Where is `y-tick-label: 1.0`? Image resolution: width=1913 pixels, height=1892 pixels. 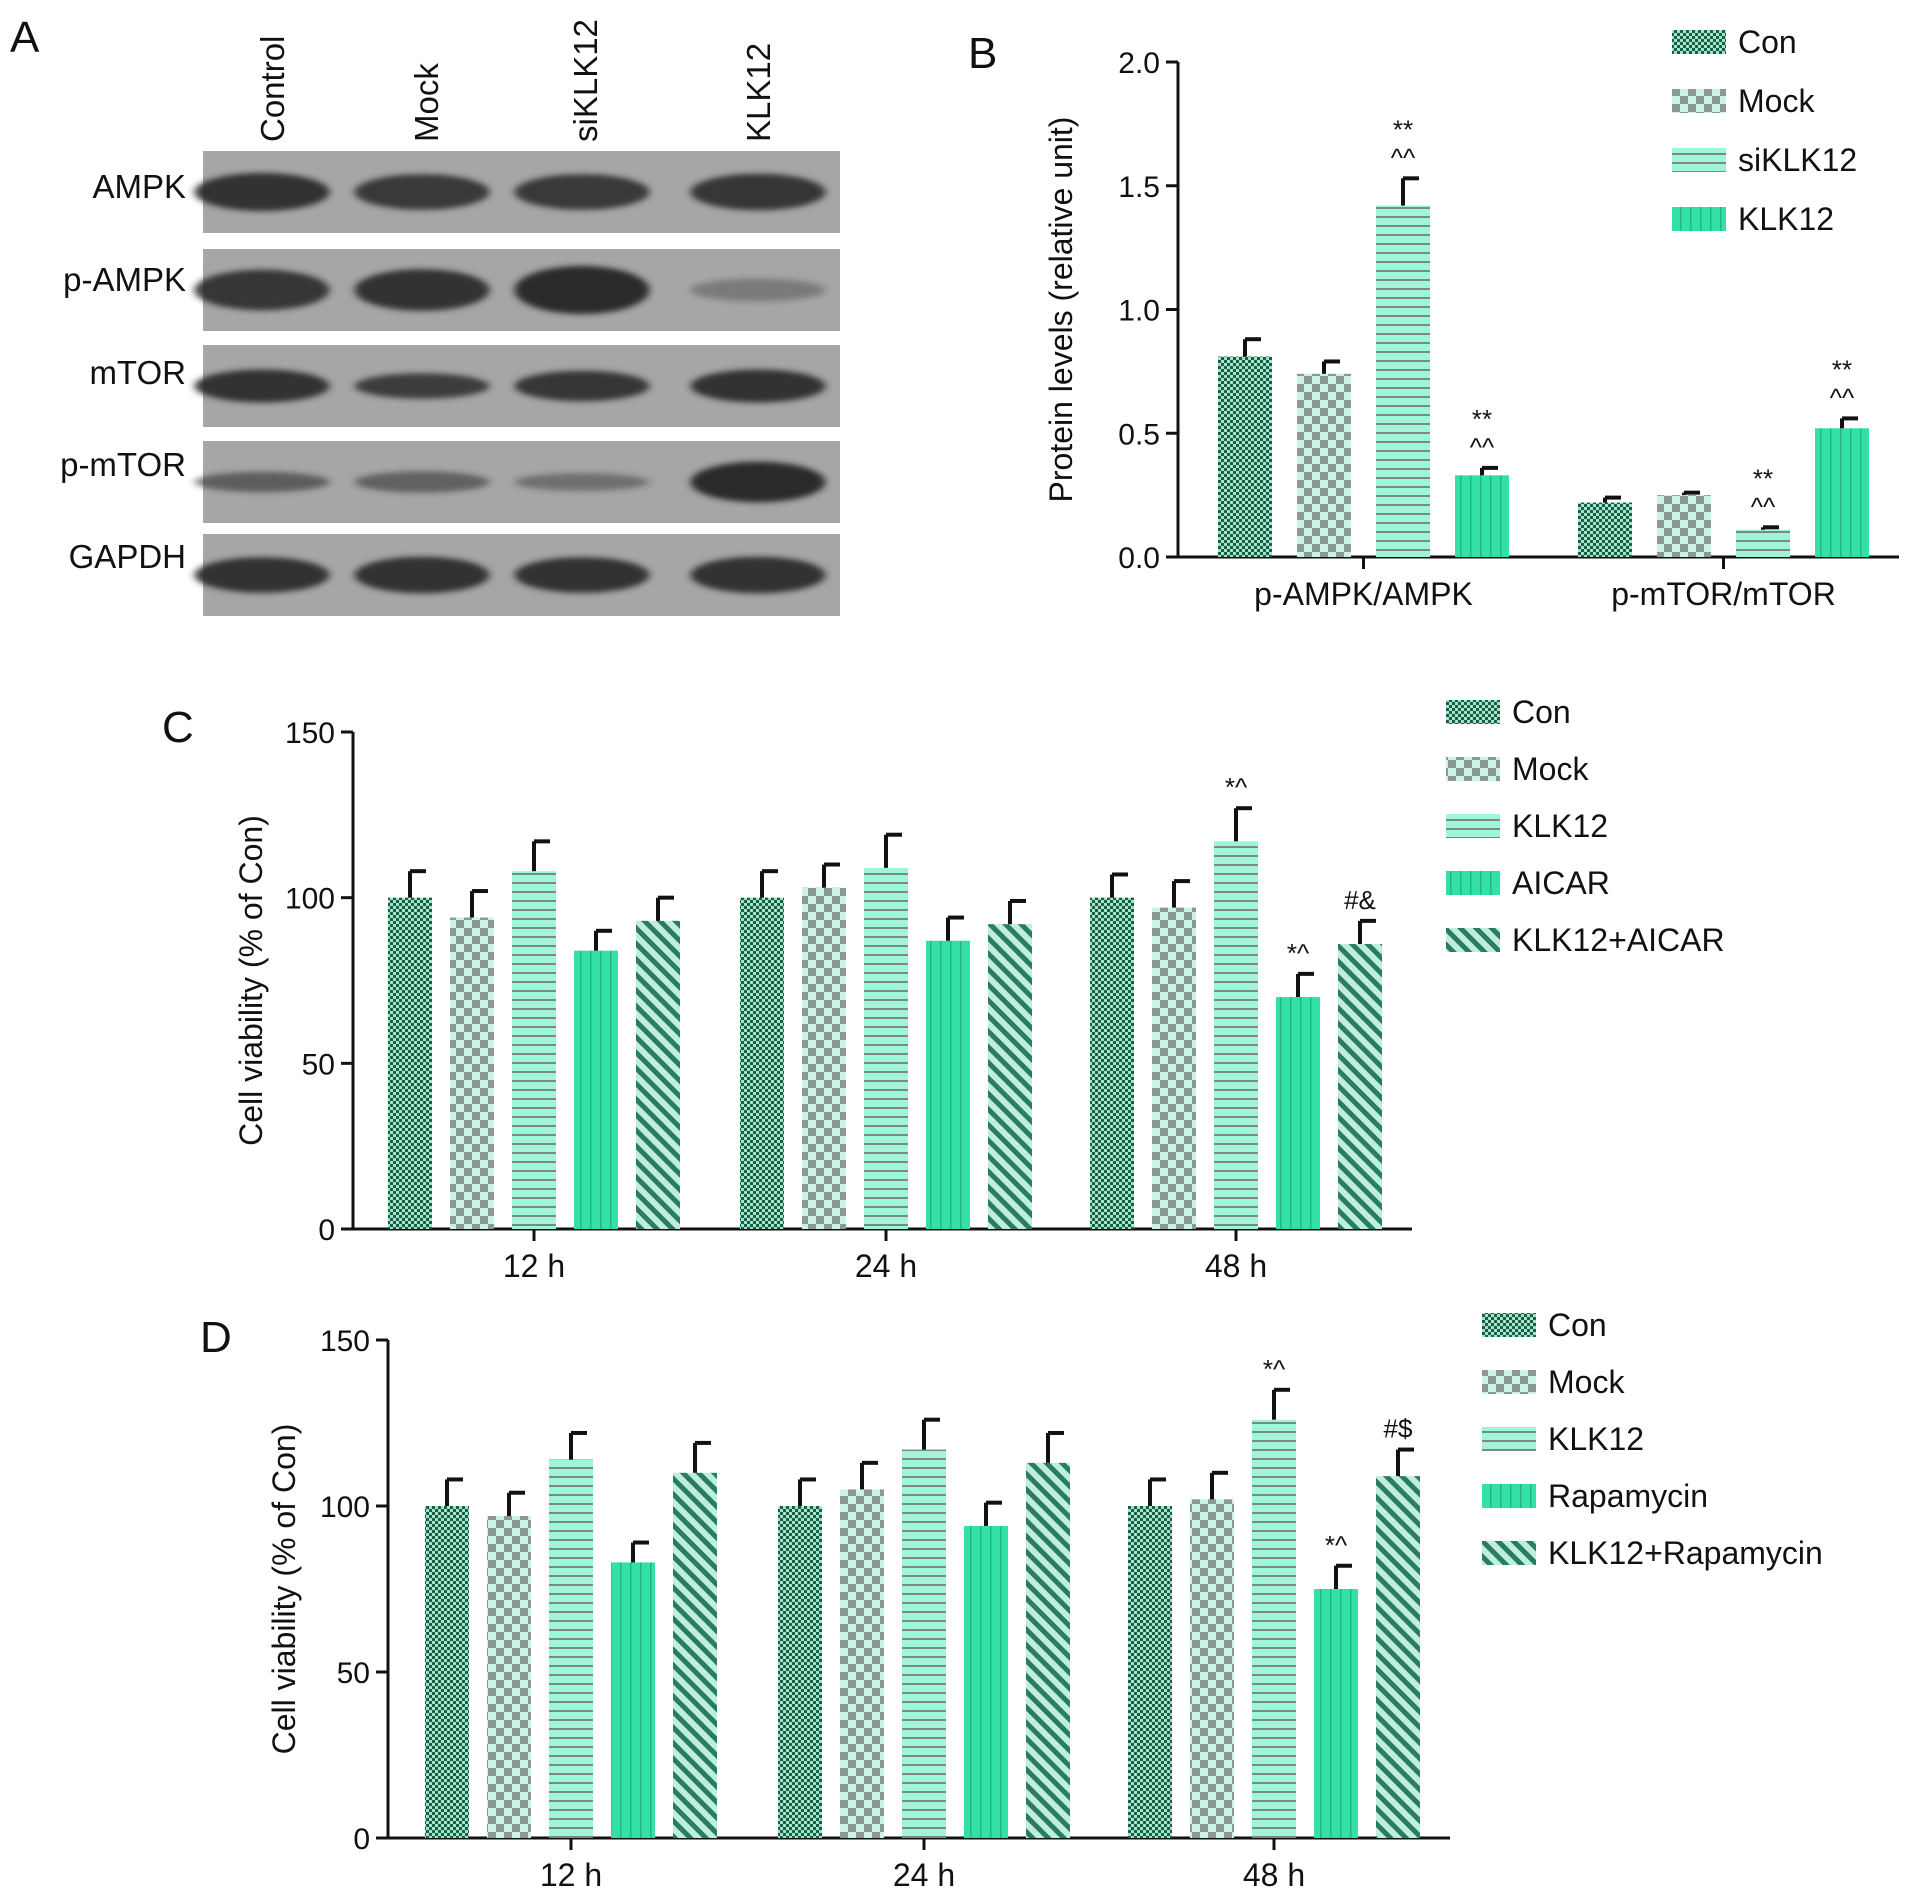 y-tick-label: 1.0 is located at coordinates (1139, 311).